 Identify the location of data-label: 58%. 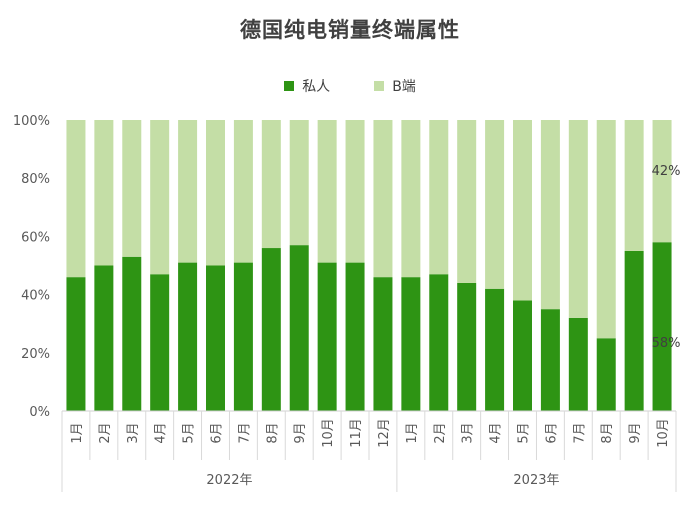
(666, 343).